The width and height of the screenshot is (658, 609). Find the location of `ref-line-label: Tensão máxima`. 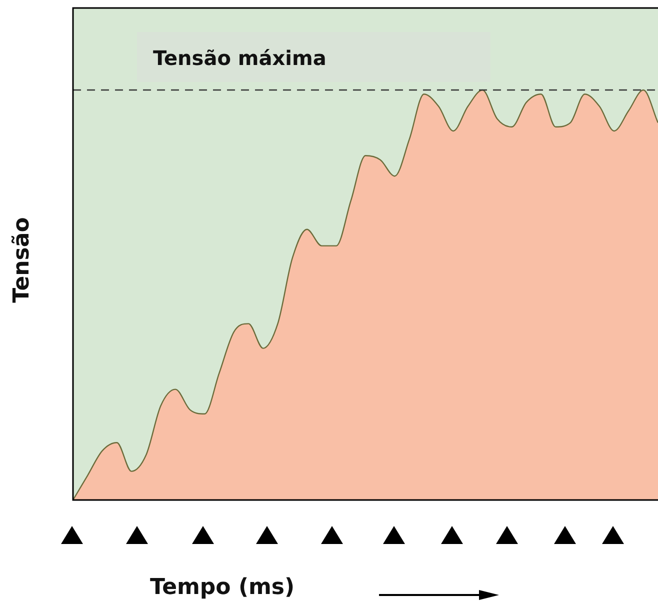

ref-line-label: Tensão máxima is located at coordinates (239, 58).